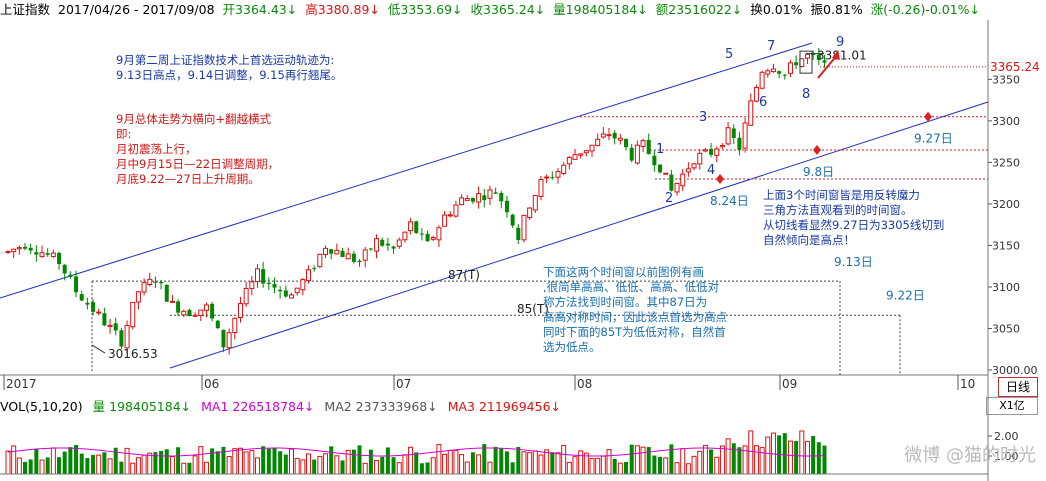  I want to click on low-pointer, so click(98, 349).